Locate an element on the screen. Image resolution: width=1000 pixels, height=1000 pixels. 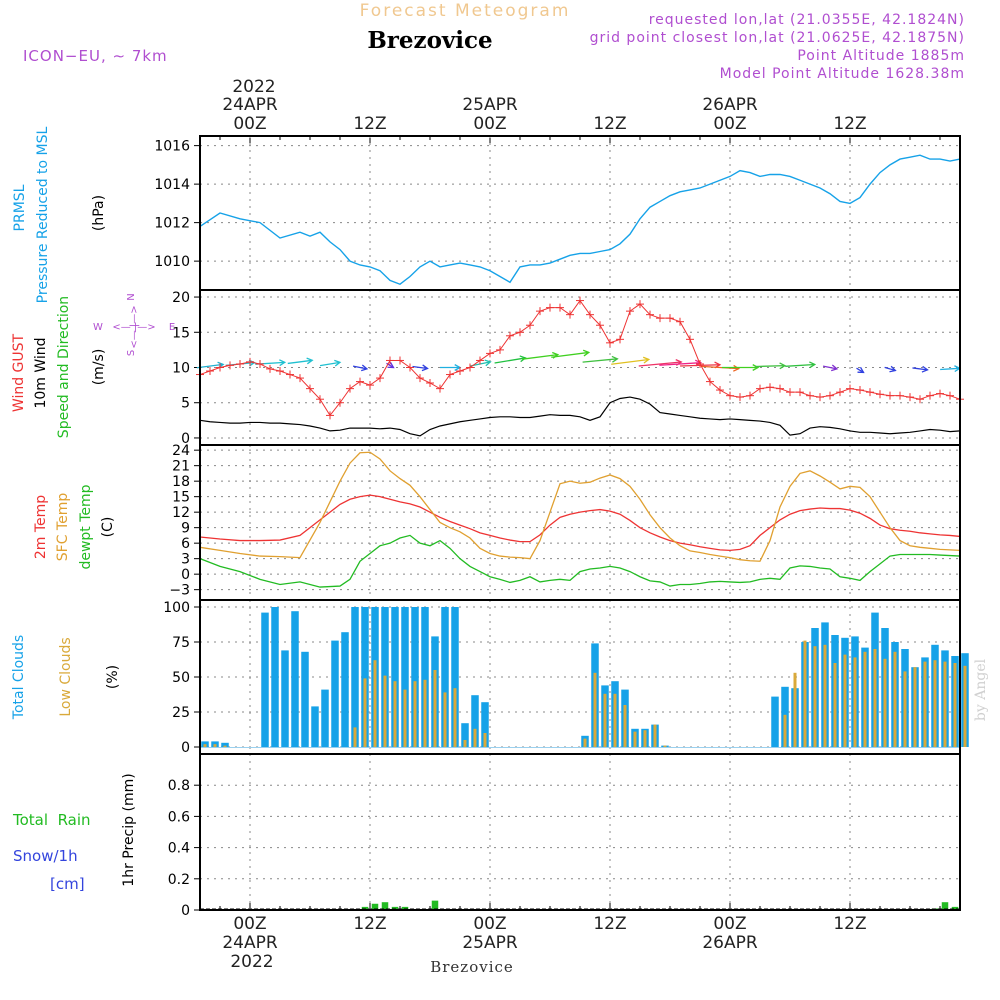
dewpoint-label: dewpt Temp is located at coordinates (86, 526).